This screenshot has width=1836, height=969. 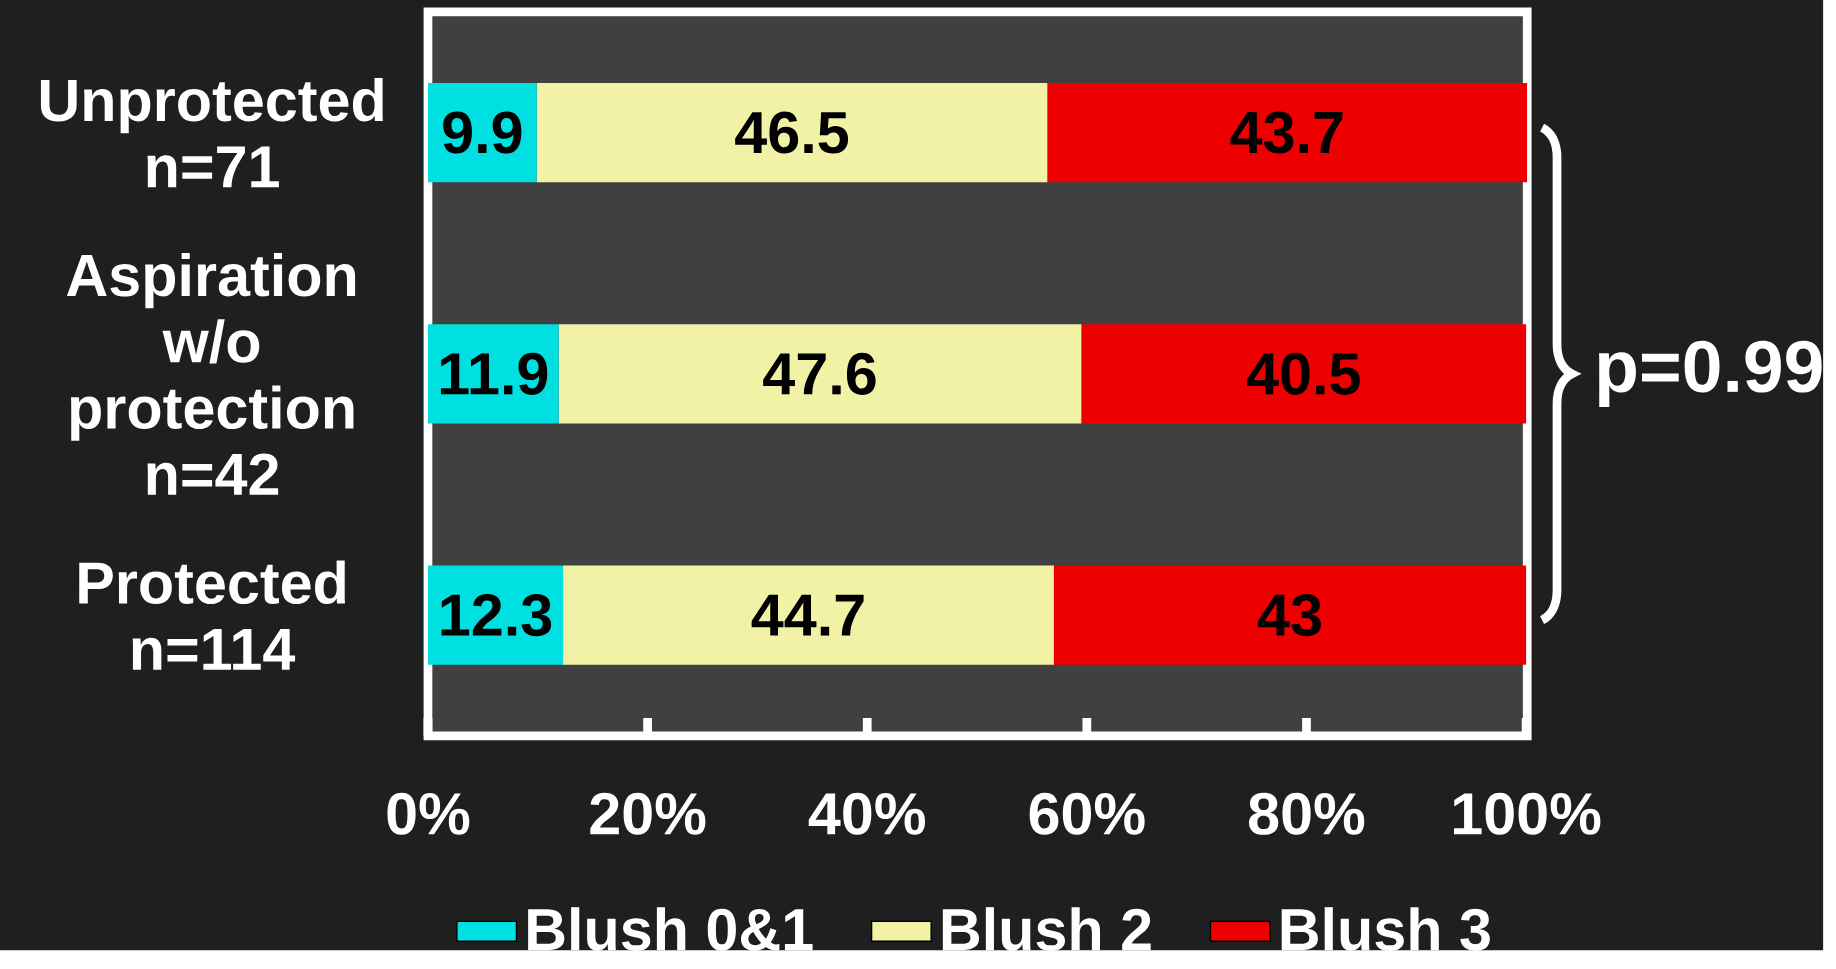 I want to click on data-label: 12.3, so click(x=496, y=615).